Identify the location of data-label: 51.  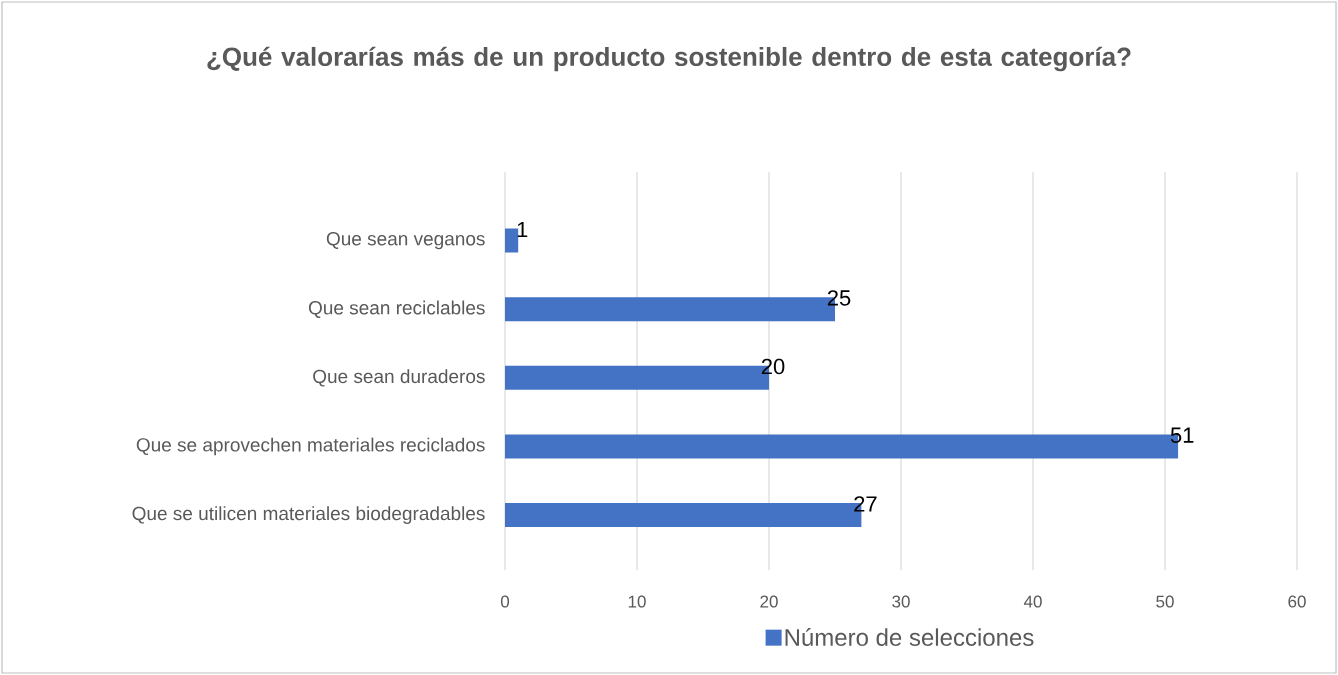
(1182, 435).